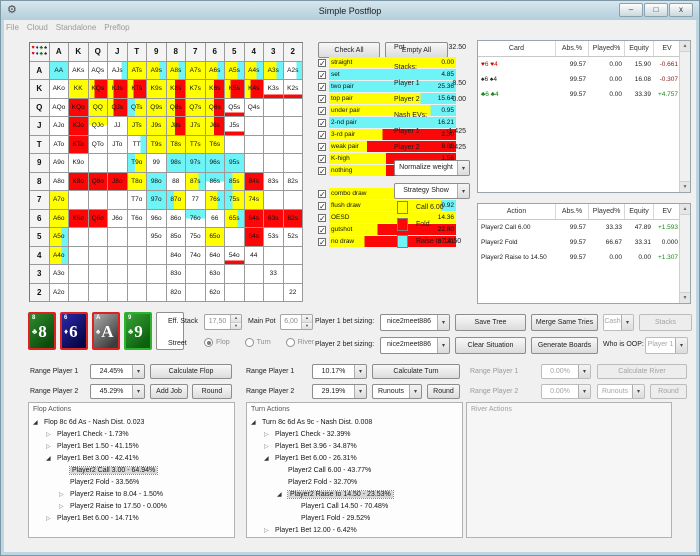  What do you see at coordinates (137, 218) in the screenshot?
I see `hand-cell-T6o: T6o` at bounding box center [137, 218].